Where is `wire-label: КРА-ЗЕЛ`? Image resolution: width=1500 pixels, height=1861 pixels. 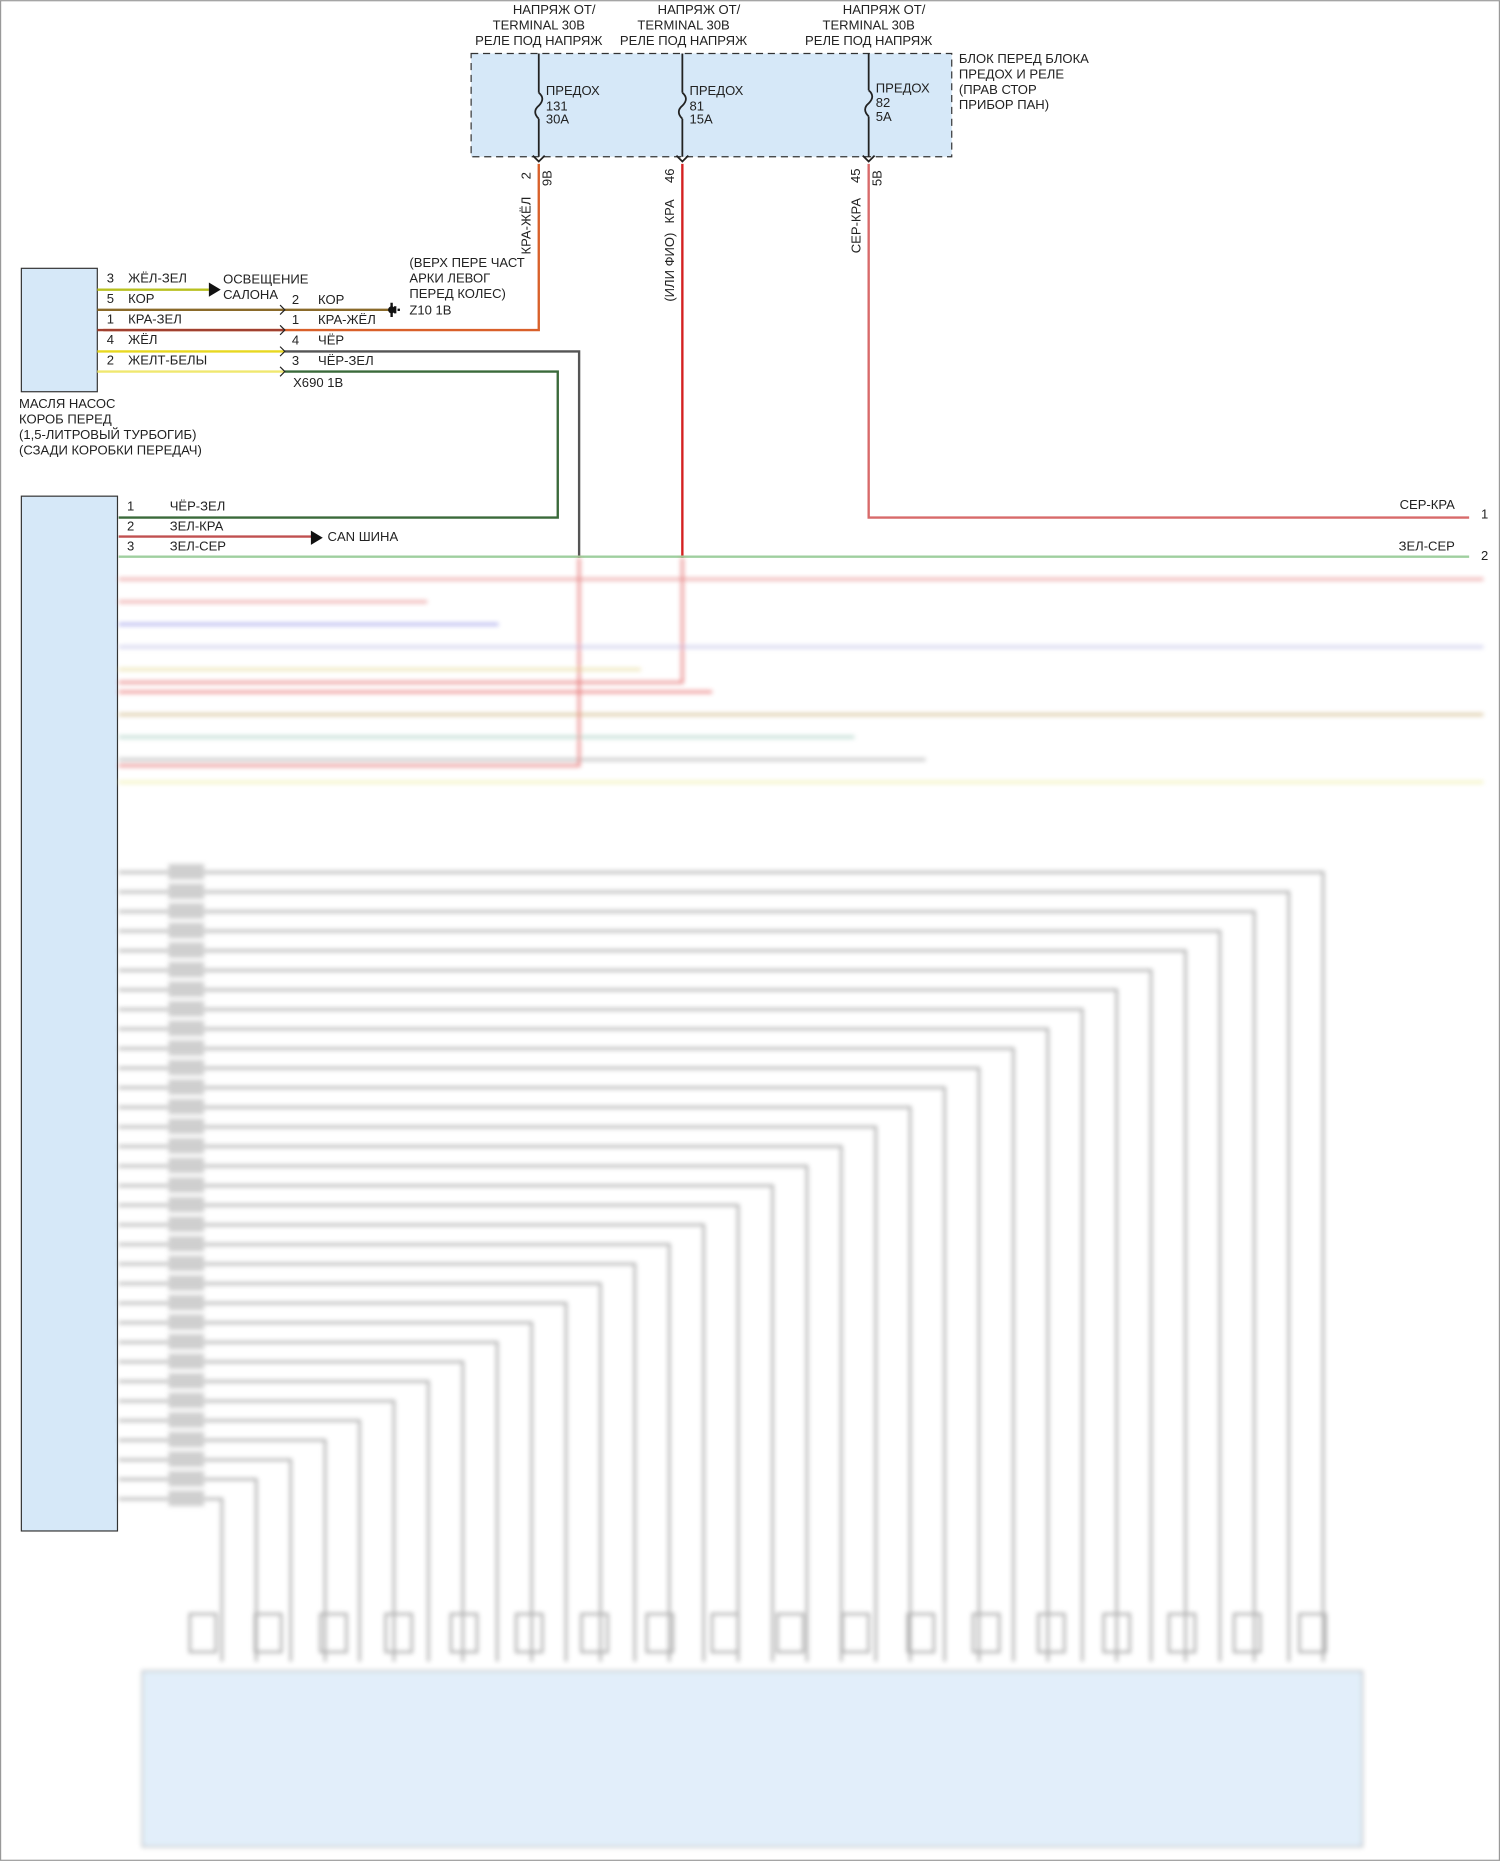 wire-label: КРА-ЗЕЛ is located at coordinates (155, 319).